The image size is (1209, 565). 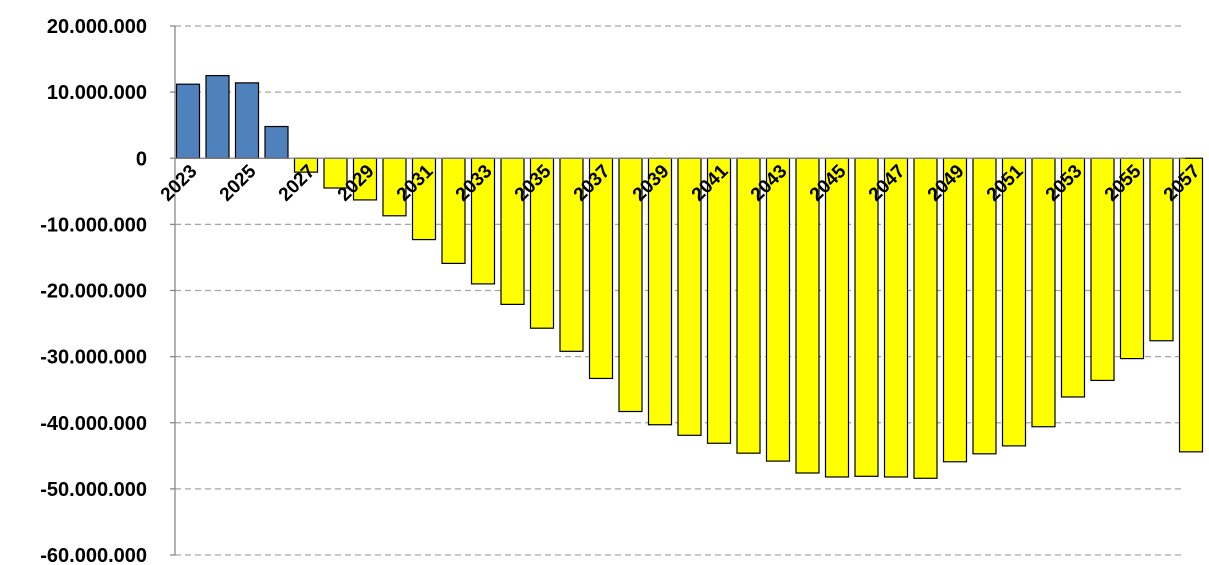 What do you see at coordinates (97, 27) in the screenshot?
I see `y-tick-label: 20.000.000` at bounding box center [97, 27].